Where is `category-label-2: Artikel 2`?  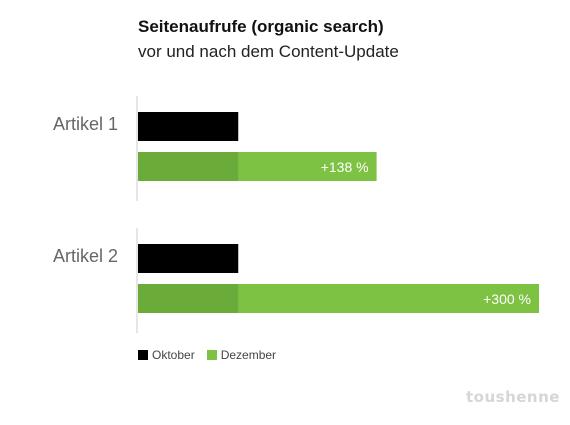 category-label-2: Artikel 2 is located at coordinates (85, 256).